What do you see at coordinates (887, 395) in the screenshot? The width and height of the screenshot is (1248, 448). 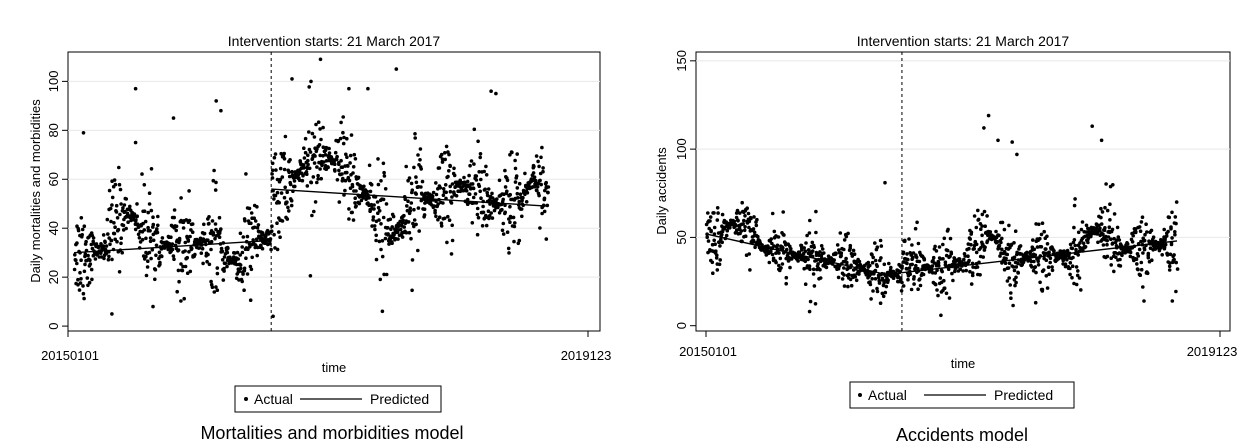 I see `legend-actual-label: Actual` at bounding box center [887, 395].